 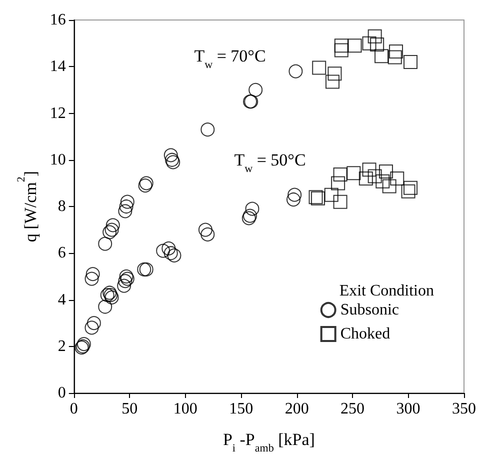 I want to click on x-tick-label: 0, so click(x=74, y=409).